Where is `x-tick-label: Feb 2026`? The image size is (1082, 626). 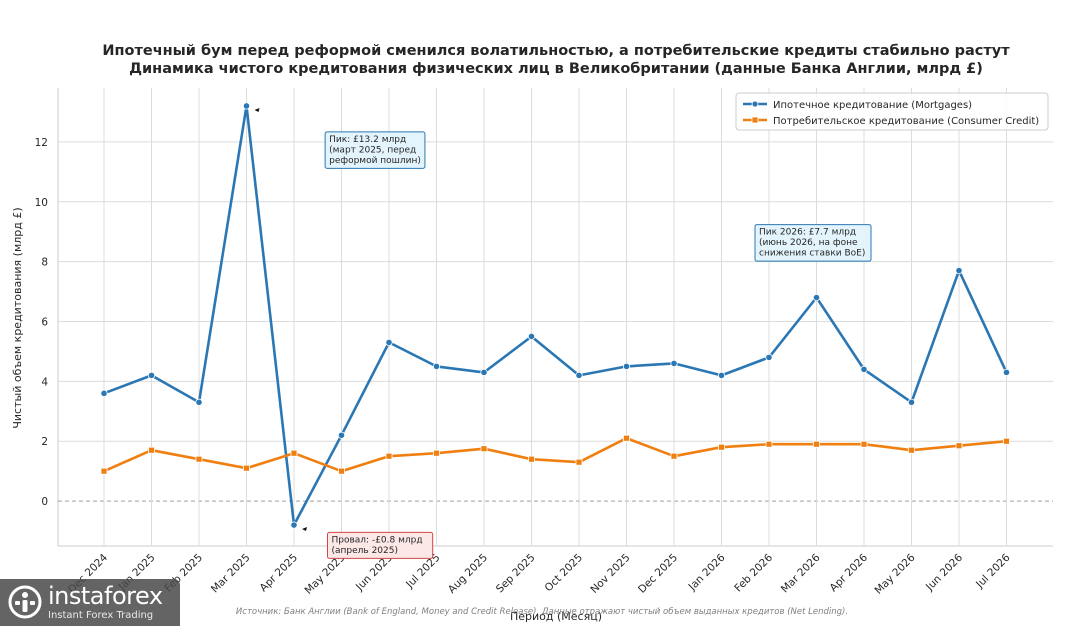 x-tick-label: Feb 2026 is located at coordinates (753, 572).